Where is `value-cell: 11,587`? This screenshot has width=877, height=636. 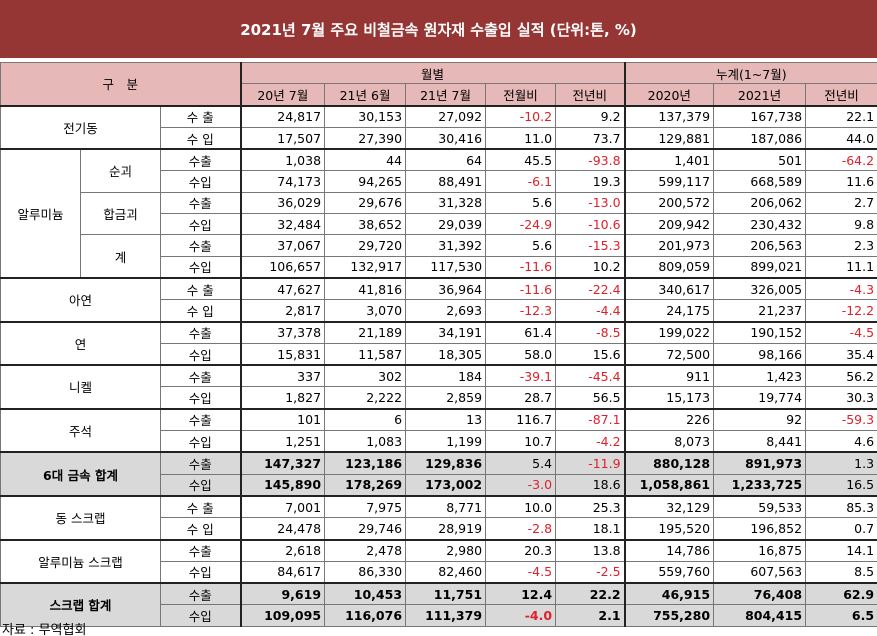 value-cell: 11,587 is located at coordinates (365, 354).